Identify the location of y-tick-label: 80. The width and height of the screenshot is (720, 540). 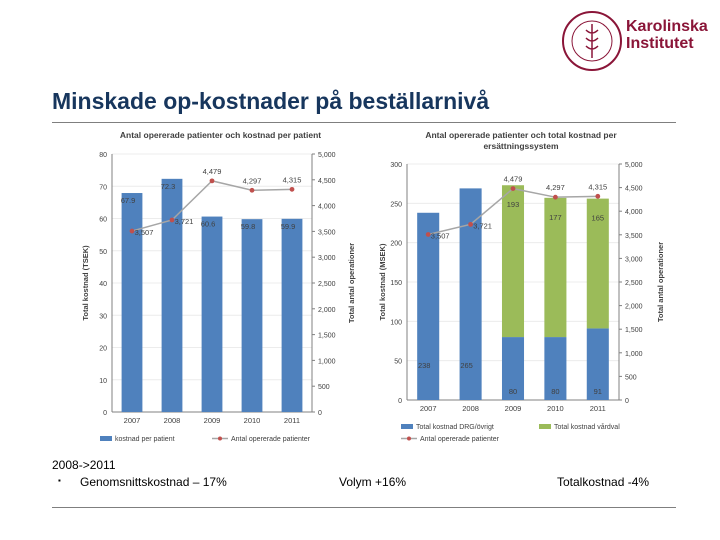
(103, 155).